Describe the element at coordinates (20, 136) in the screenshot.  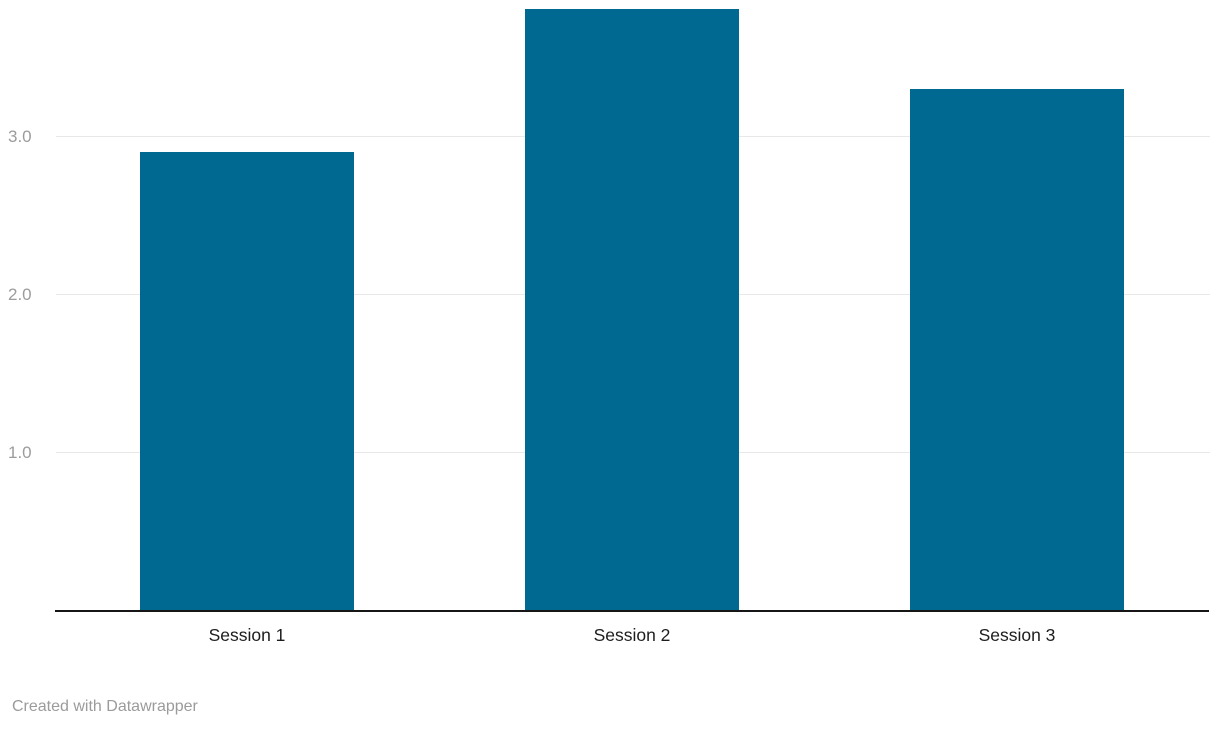
I see `y-axis-tick-label: 3.0` at that location.